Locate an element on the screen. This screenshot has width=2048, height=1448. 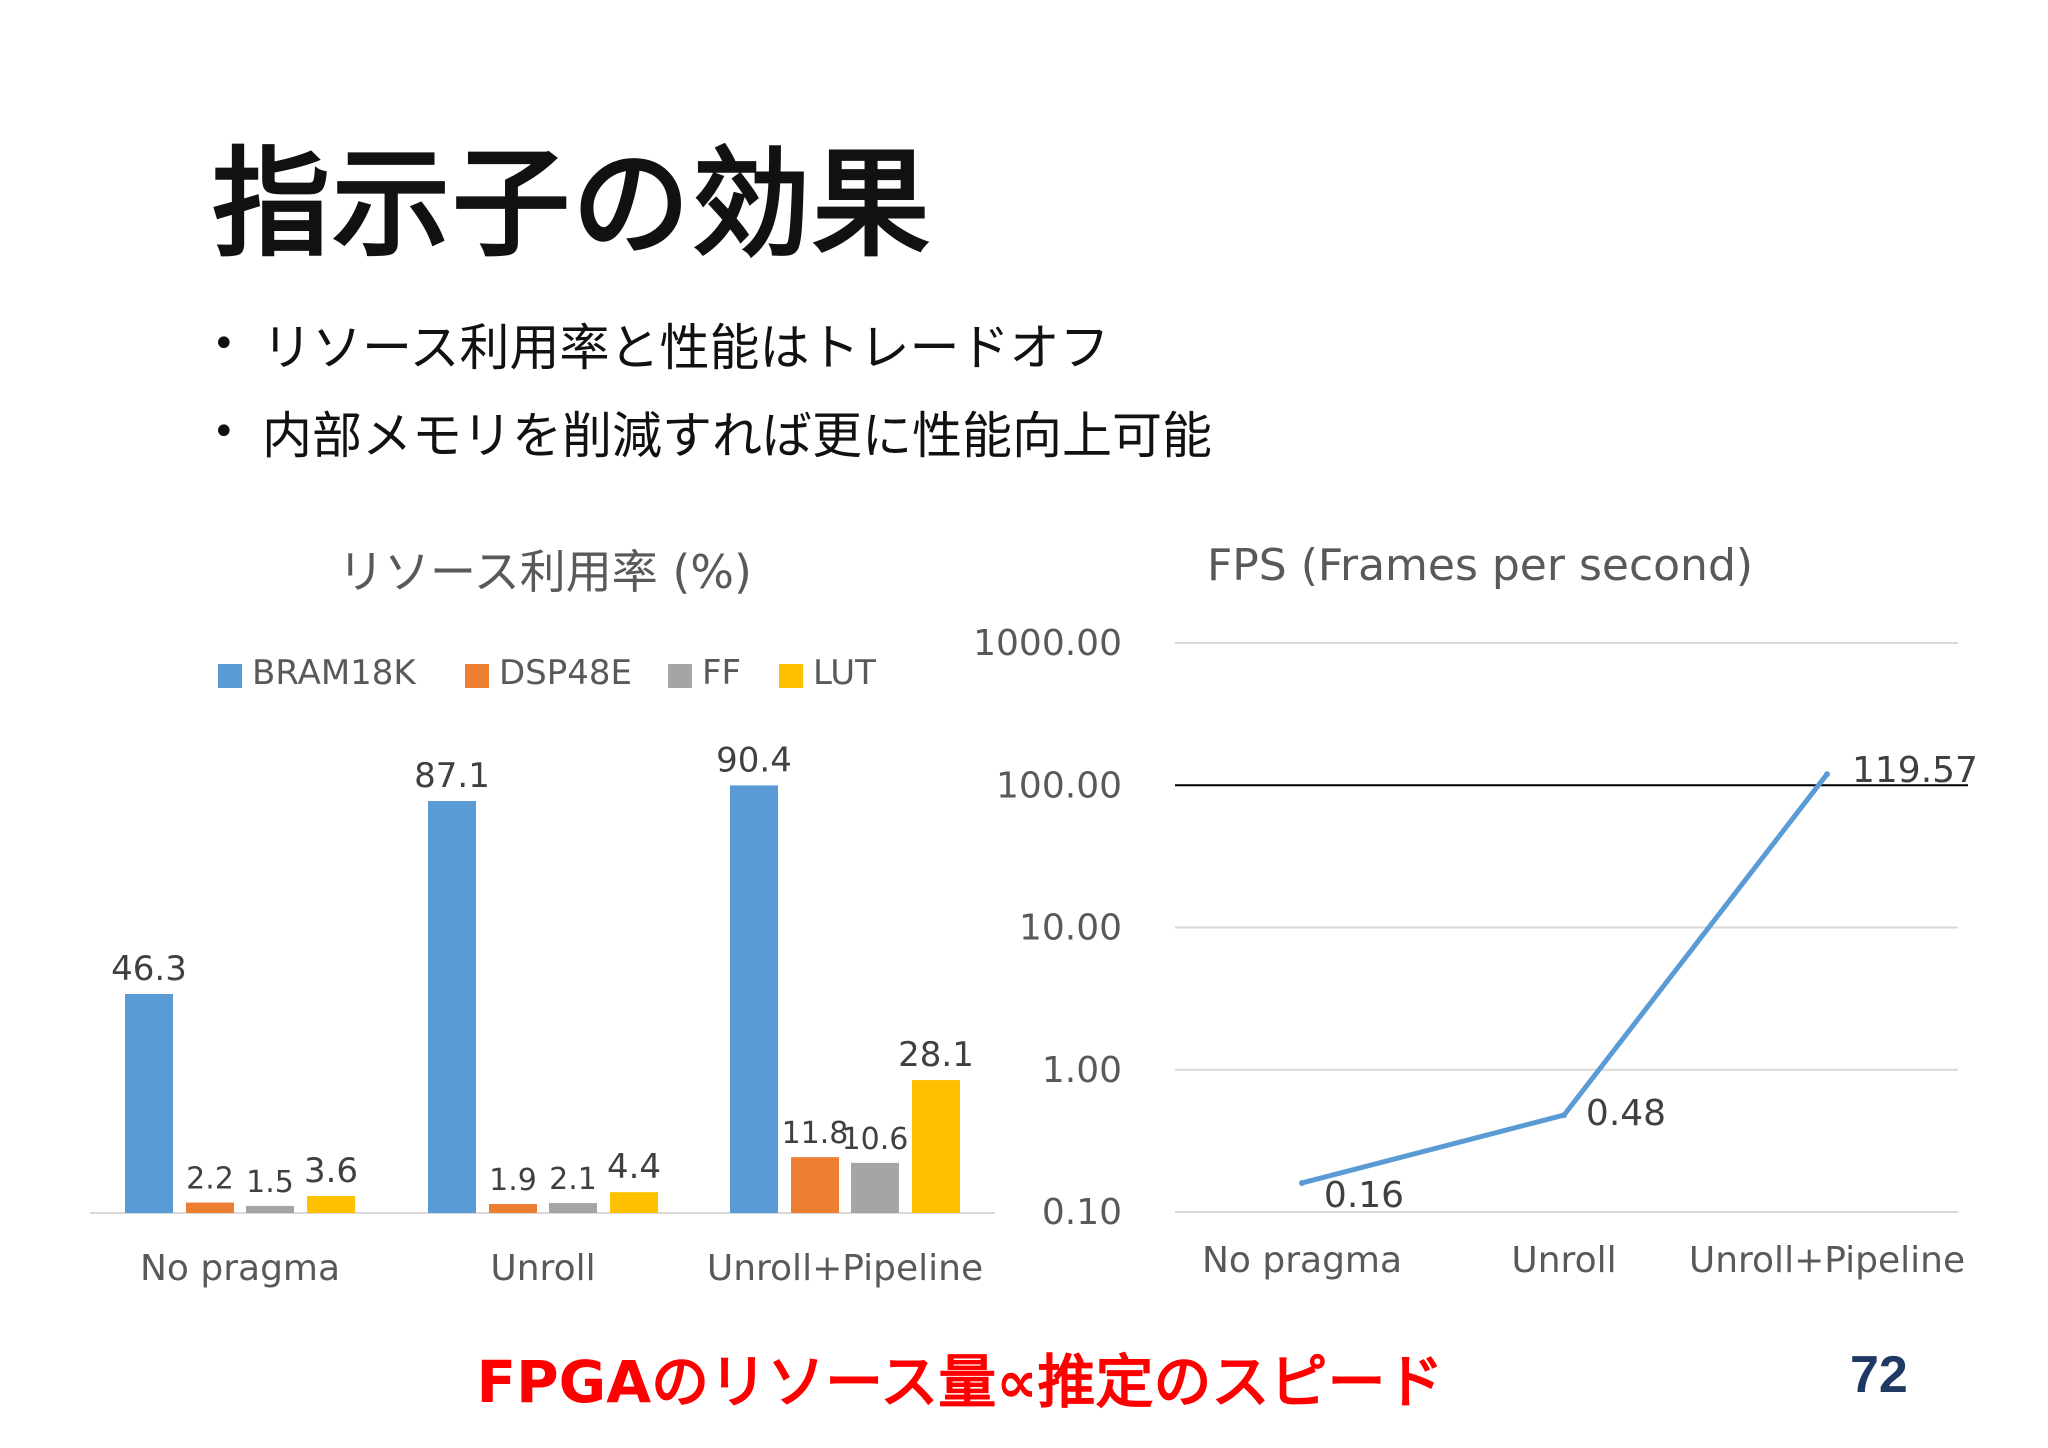
data-label: 28.1 is located at coordinates (936, 1055).